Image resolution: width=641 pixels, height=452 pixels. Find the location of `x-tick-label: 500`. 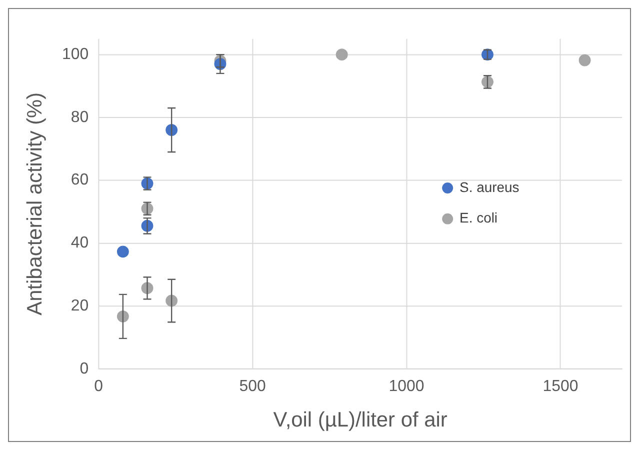

x-tick-label: 500 is located at coordinates (252, 386).